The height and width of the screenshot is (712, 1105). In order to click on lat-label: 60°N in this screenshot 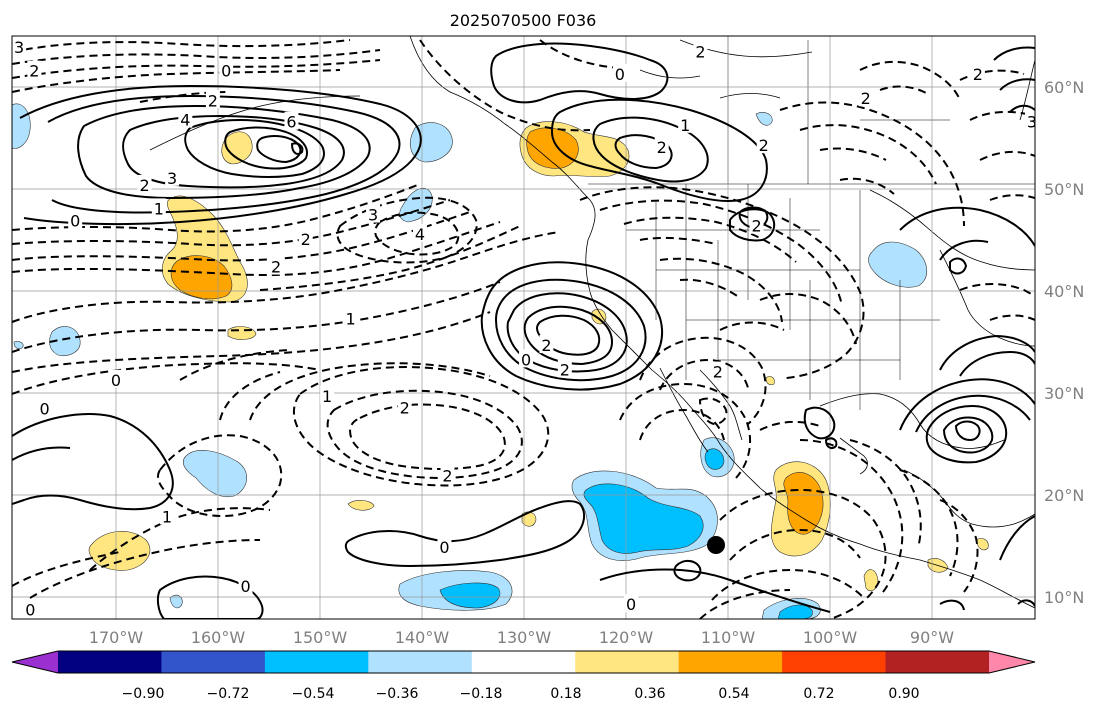, I will do `click(1064, 87)`.